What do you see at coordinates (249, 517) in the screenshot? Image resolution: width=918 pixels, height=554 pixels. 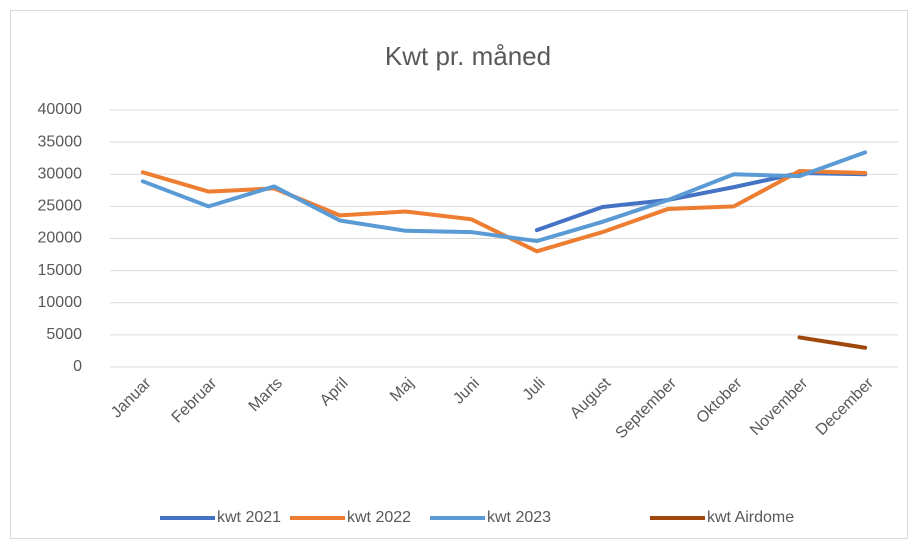 I see `legend-label: kwt 2021` at bounding box center [249, 517].